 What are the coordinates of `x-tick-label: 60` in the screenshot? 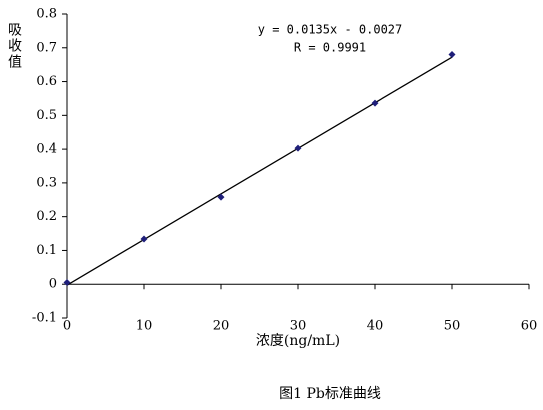 It's located at (529, 326).